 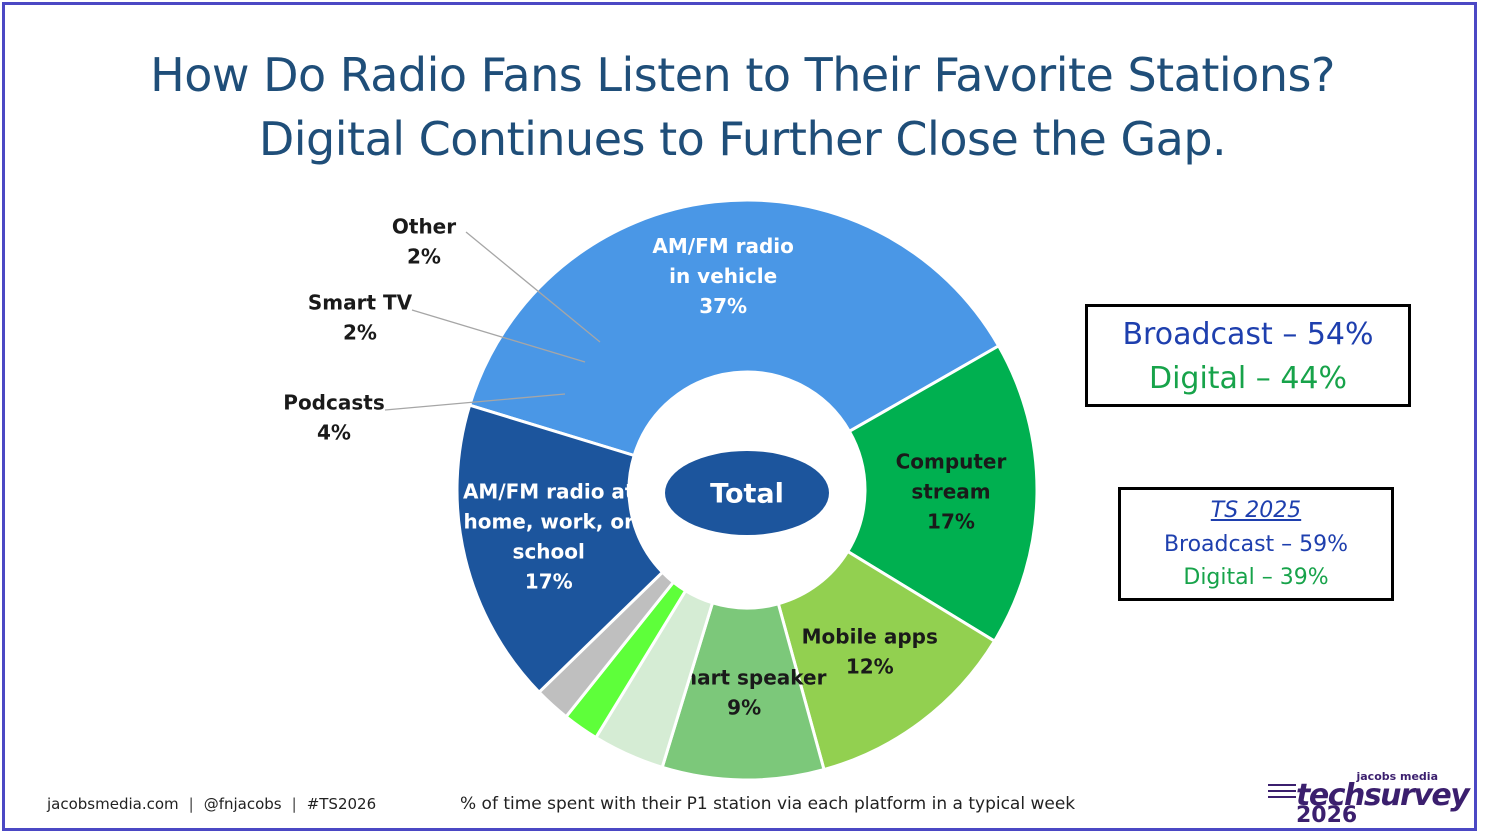 What do you see at coordinates (424, 227) in the screenshot?
I see `slice-category-label: Other` at bounding box center [424, 227].